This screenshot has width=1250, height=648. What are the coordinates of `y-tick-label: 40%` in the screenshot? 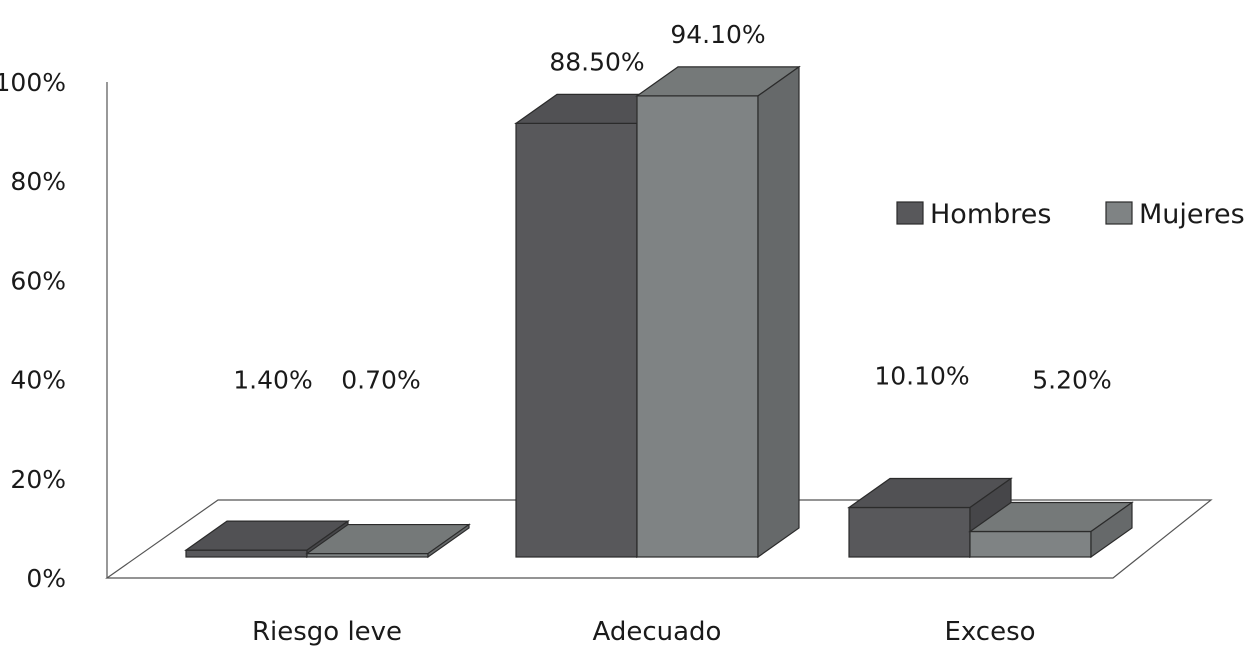 It's located at (38, 380).